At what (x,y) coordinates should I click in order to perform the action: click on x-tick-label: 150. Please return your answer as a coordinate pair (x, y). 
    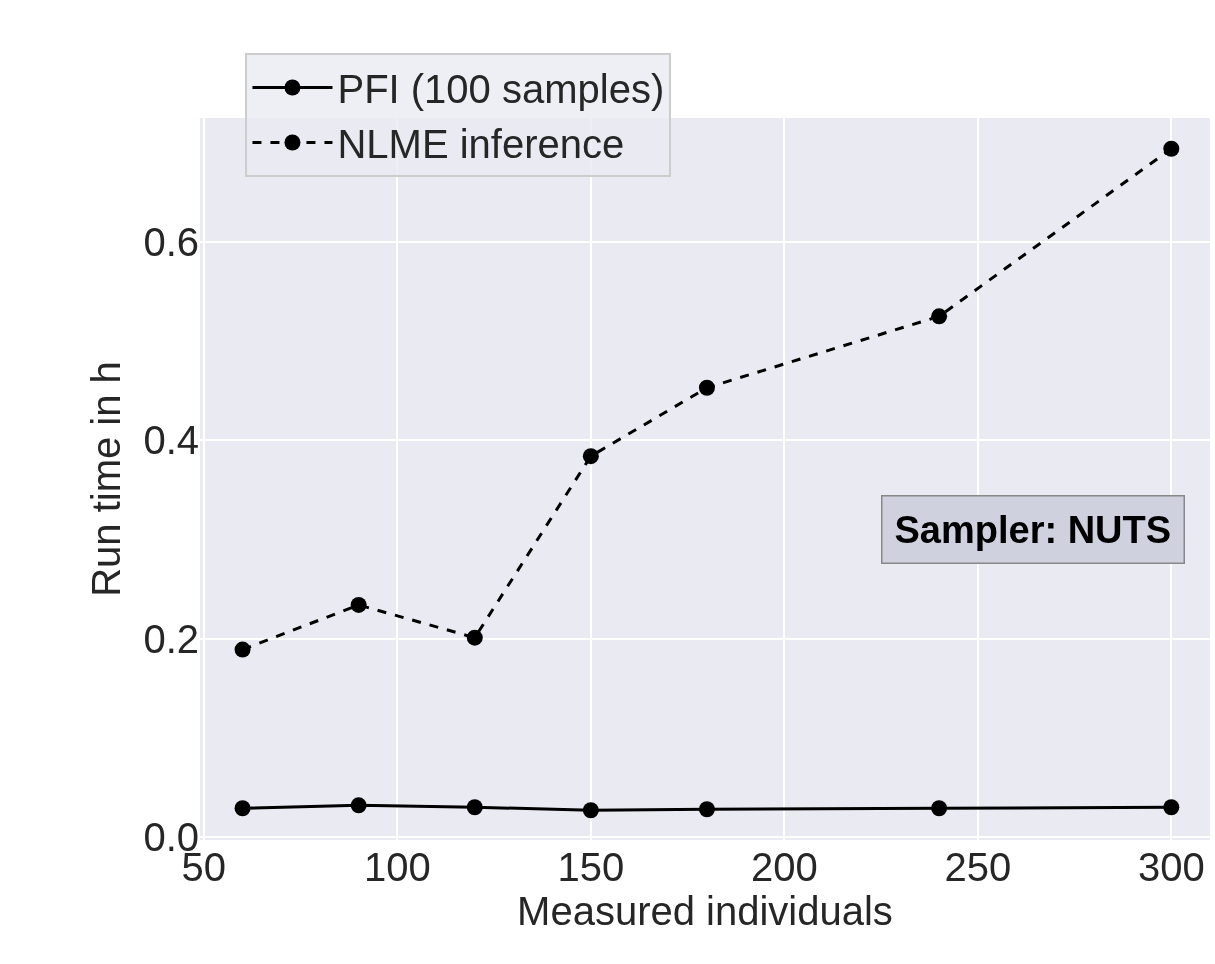
    Looking at the image, I should click on (591, 867).